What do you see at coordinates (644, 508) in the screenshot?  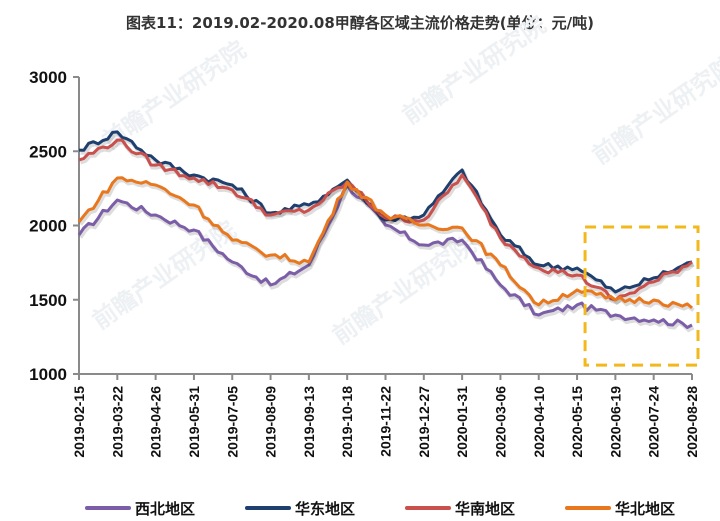 I see `legend-label: 华北地区` at bounding box center [644, 508].